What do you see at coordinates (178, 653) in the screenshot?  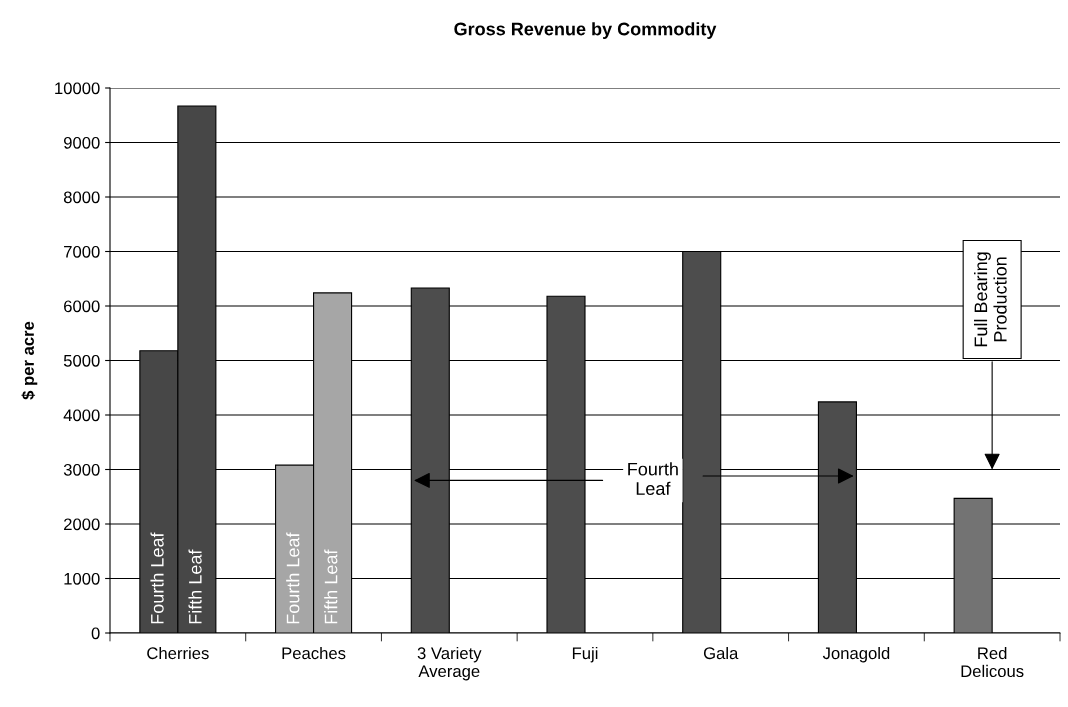 I see `x-tick-label: Cherries` at bounding box center [178, 653].